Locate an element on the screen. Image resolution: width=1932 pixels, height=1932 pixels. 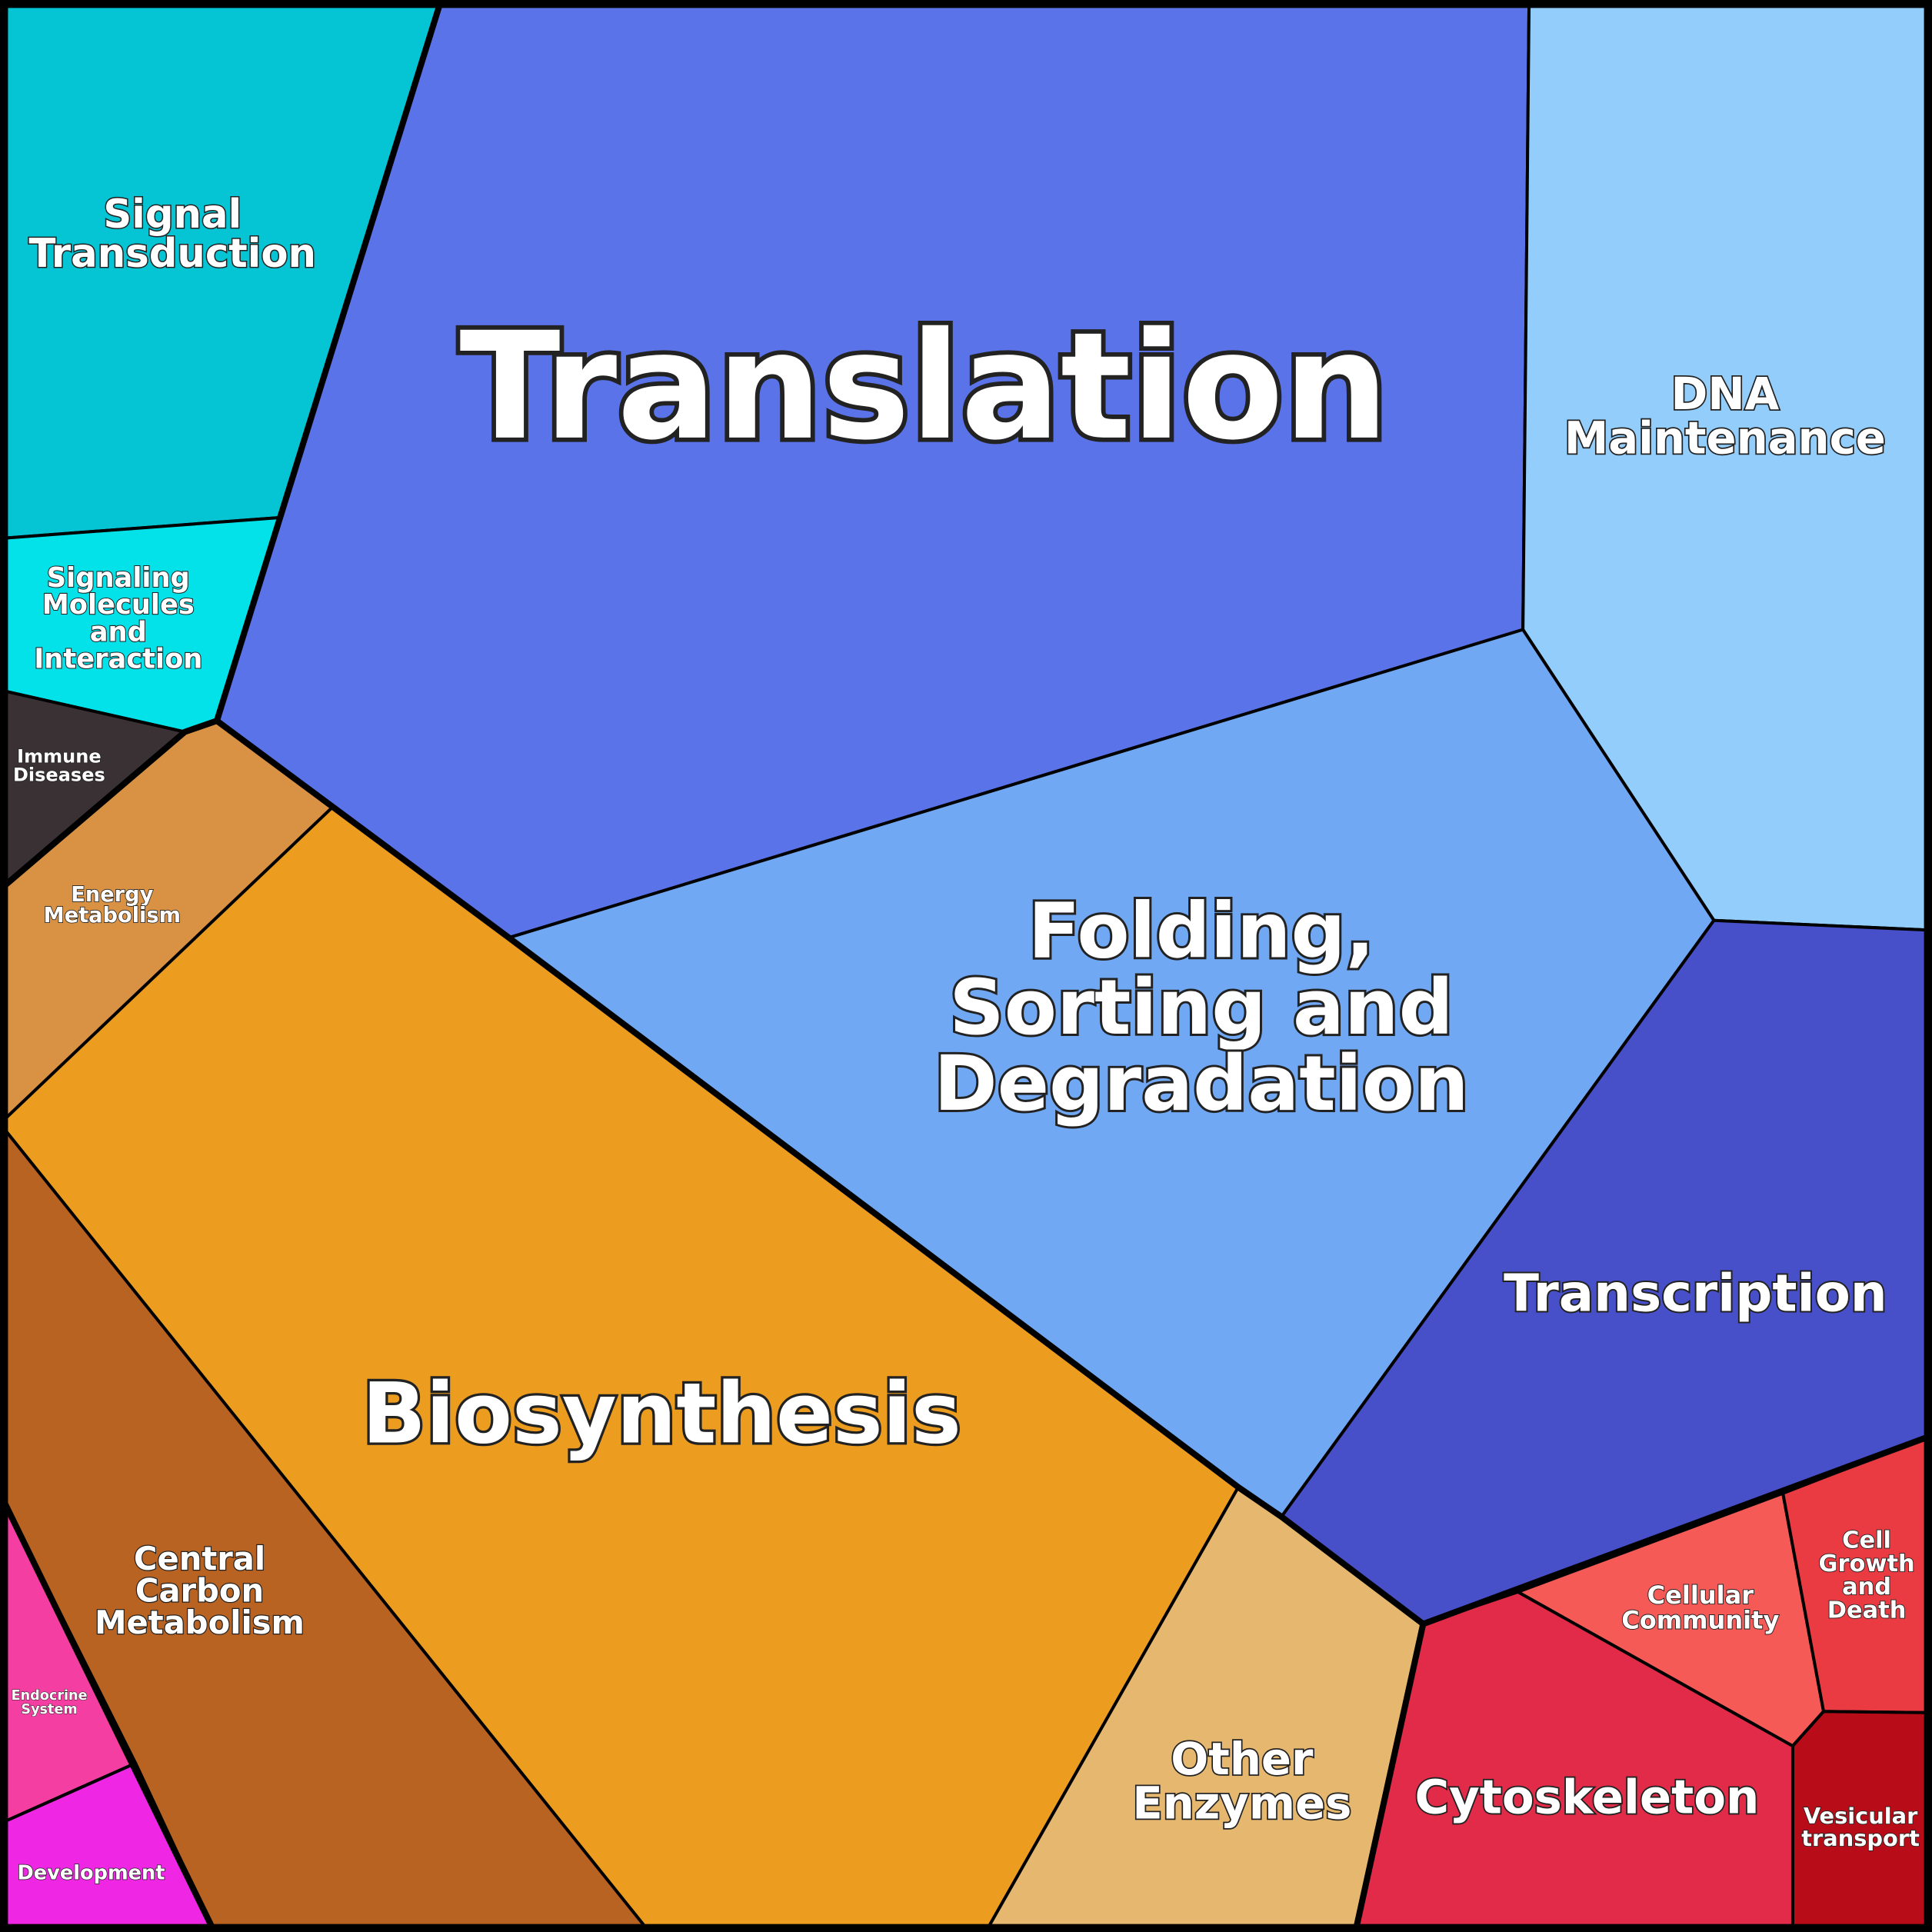
label-line: Immune is located at coordinates (59, 756).